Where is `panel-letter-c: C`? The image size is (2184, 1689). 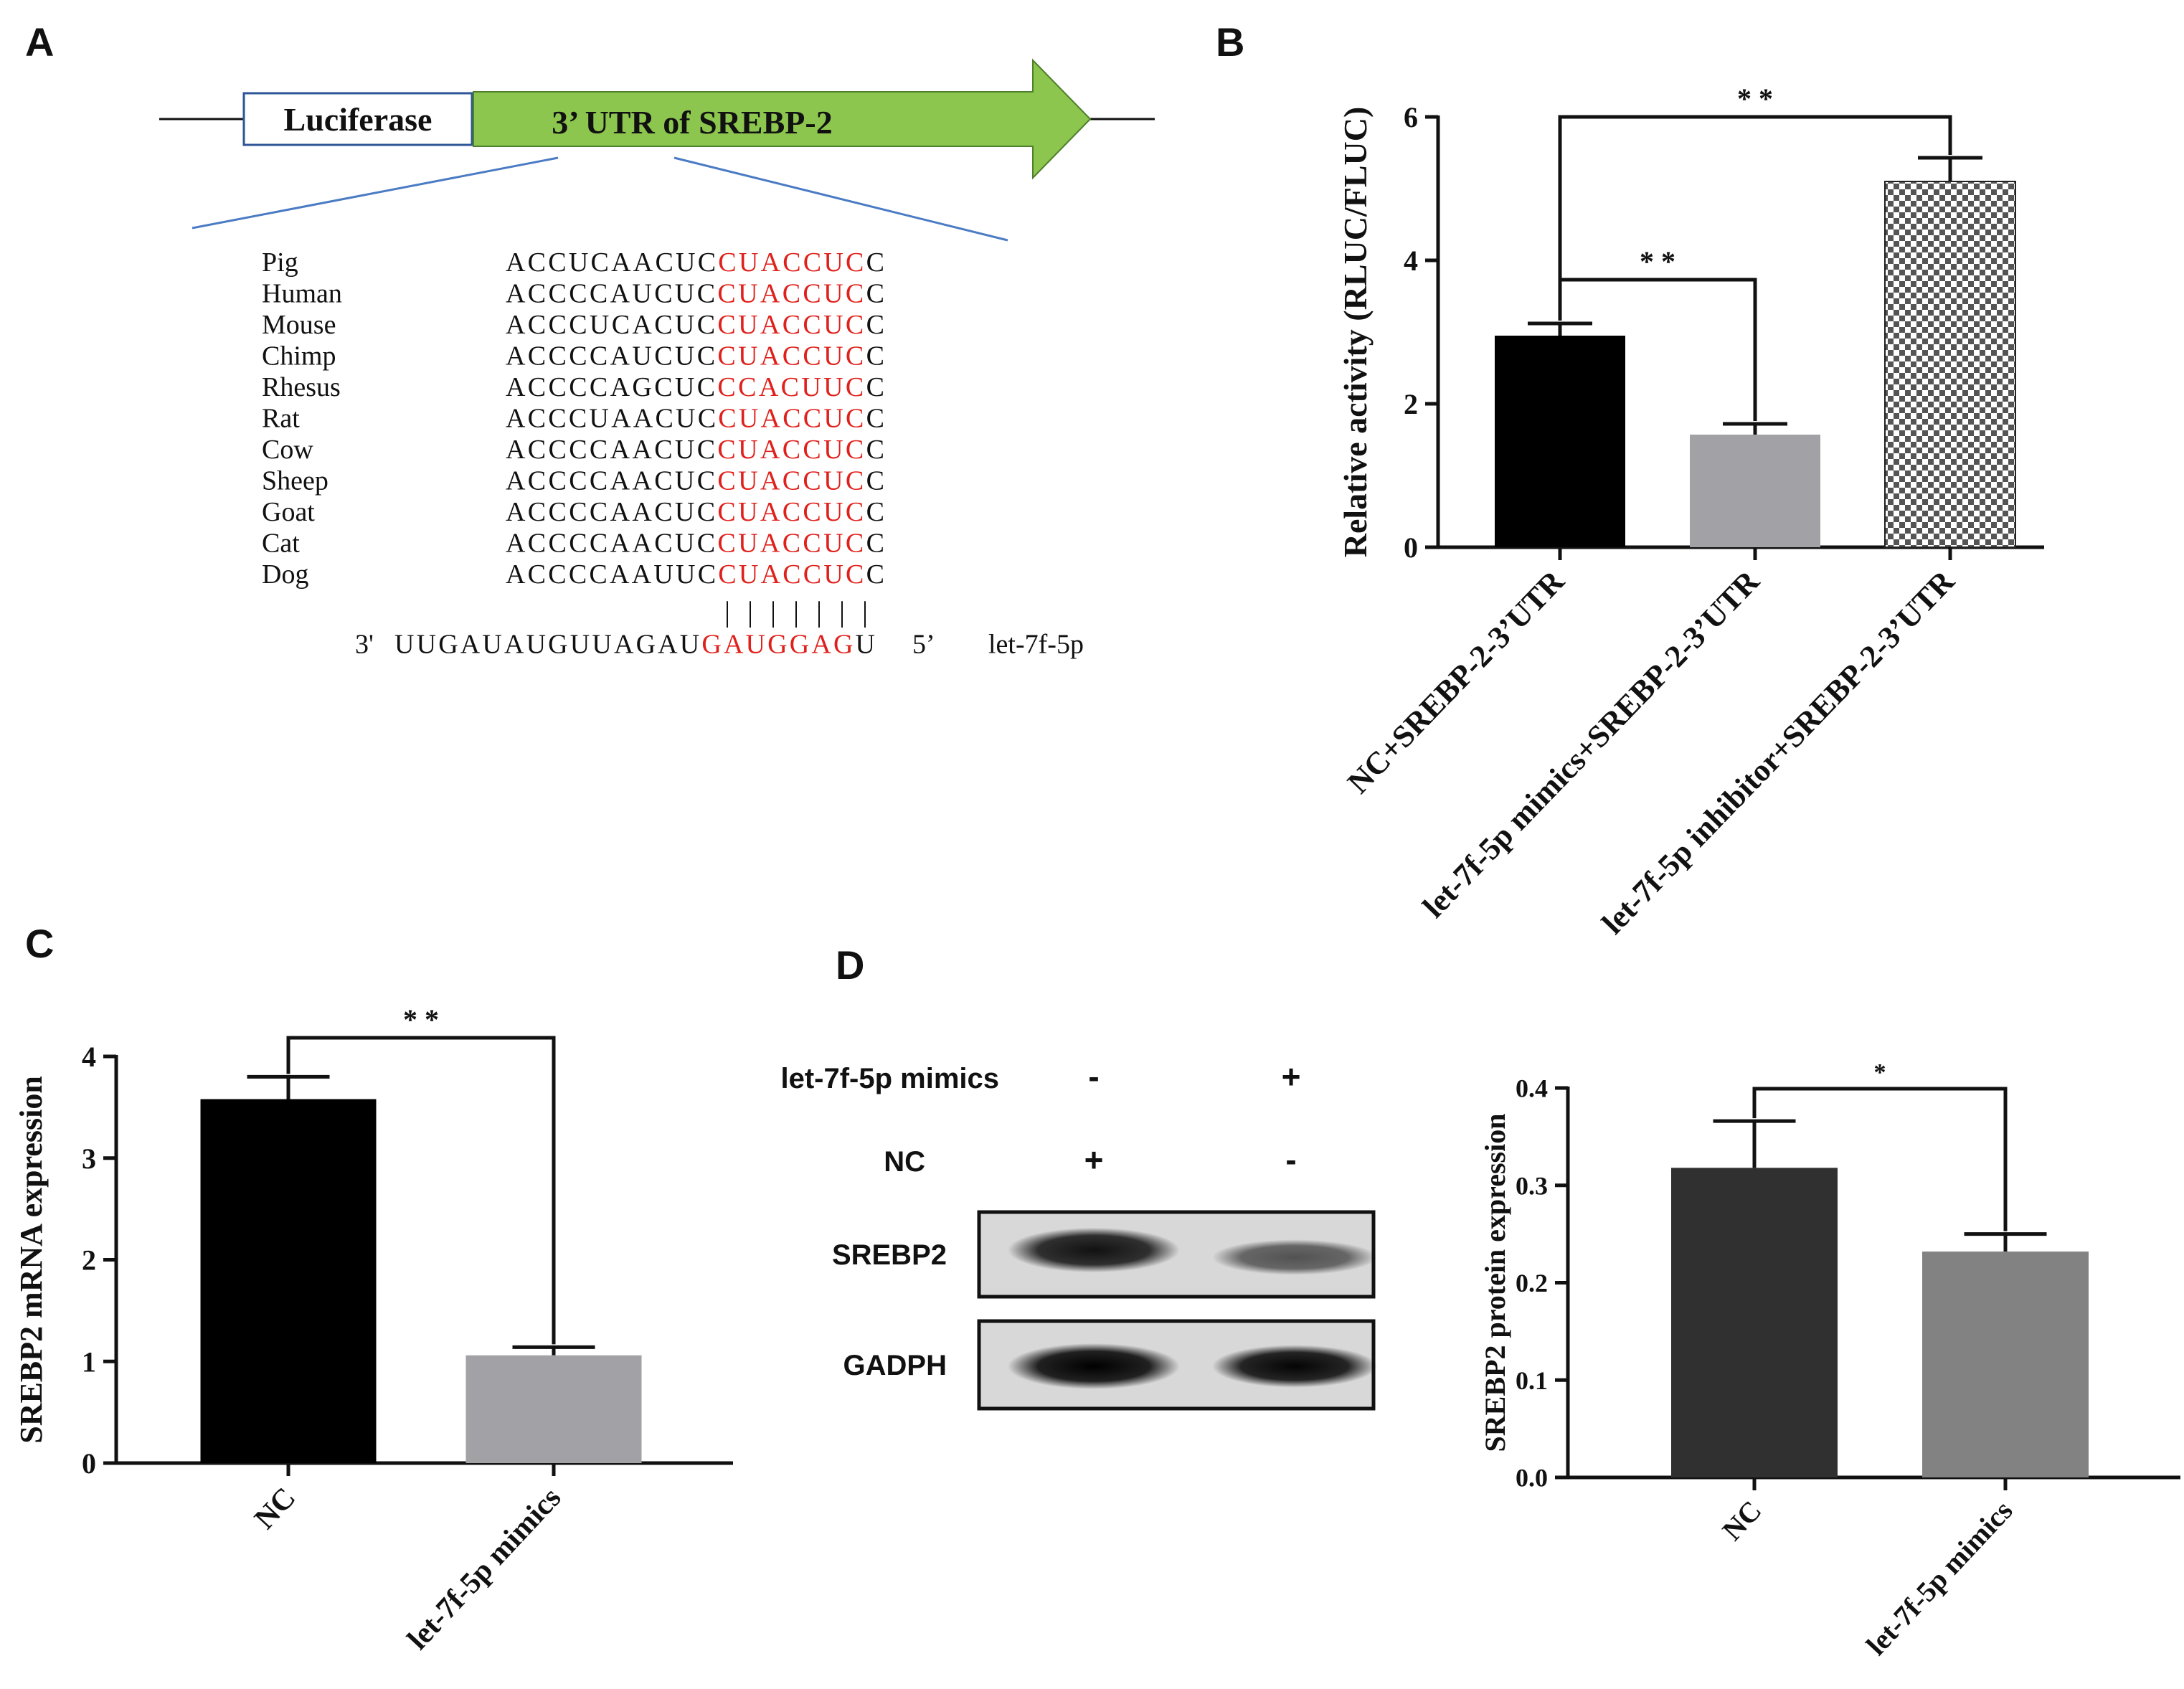
panel-letter-c: C is located at coordinates (39, 943).